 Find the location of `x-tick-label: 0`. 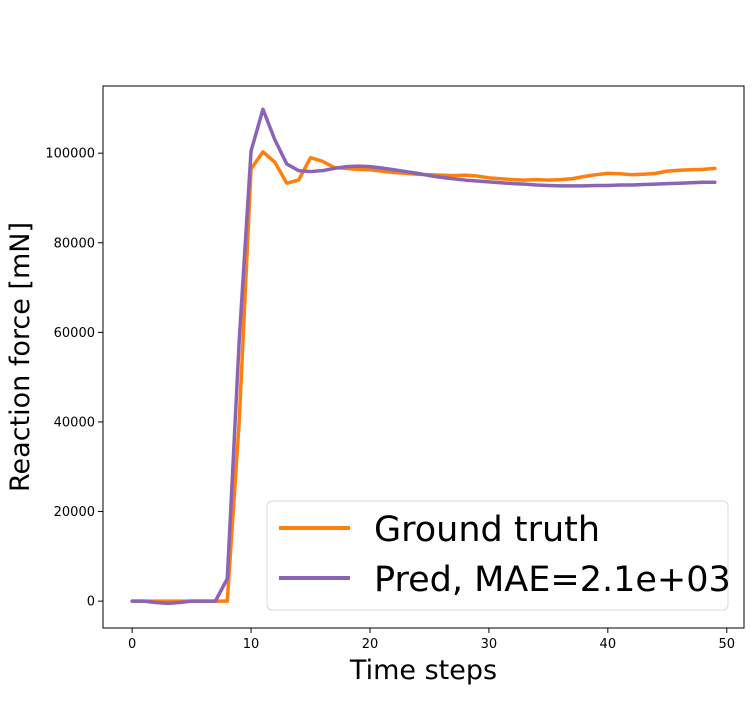

x-tick-label: 0 is located at coordinates (132, 644).